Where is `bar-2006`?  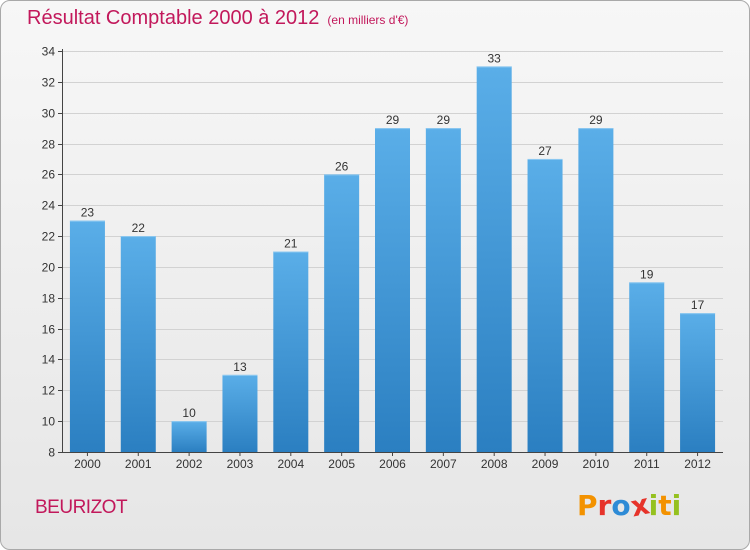 bar-2006 is located at coordinates (392, 290).